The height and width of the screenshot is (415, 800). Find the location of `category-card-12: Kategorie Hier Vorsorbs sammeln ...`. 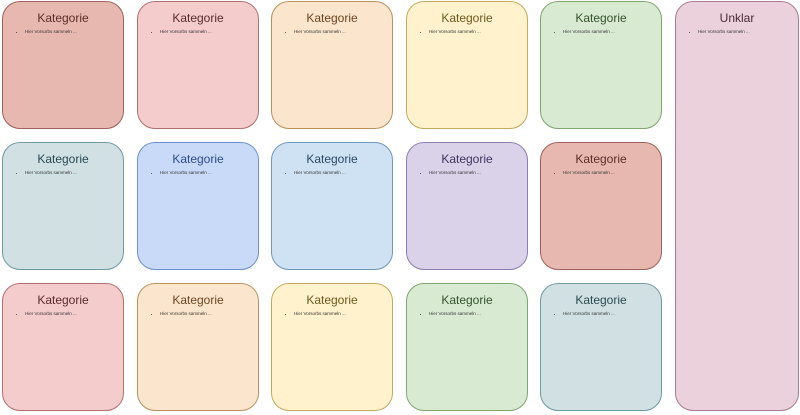

category-card-12: Kategorie Hier Vorsorbs sammeln ... is located at coordinates (198, 347).